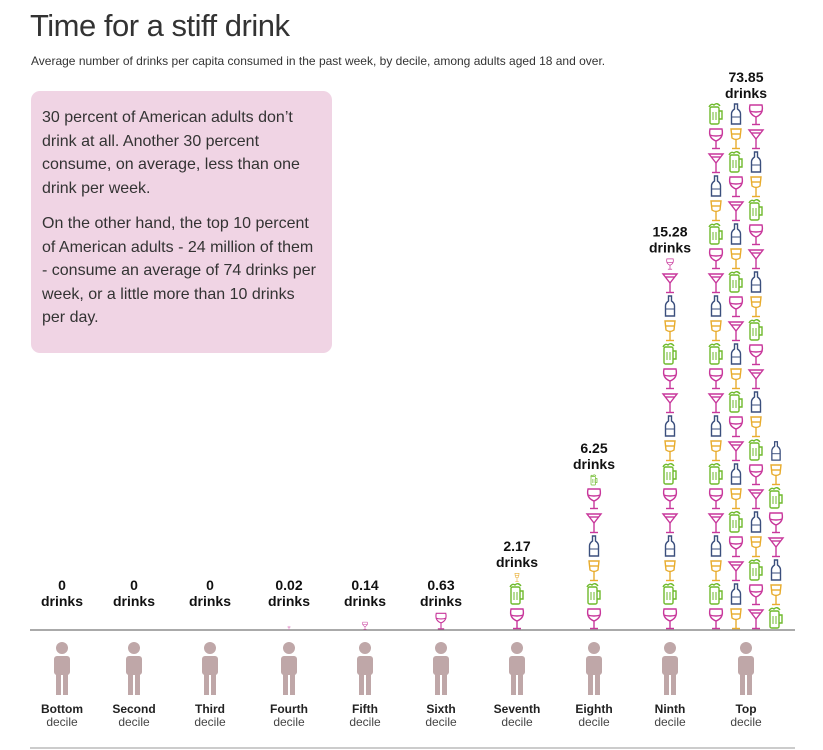 The height and width of the screenshot is (750, 823). Describe the element at coordinates (62, 709) in the screenshot. I see `category-label: Bottom` at that location.